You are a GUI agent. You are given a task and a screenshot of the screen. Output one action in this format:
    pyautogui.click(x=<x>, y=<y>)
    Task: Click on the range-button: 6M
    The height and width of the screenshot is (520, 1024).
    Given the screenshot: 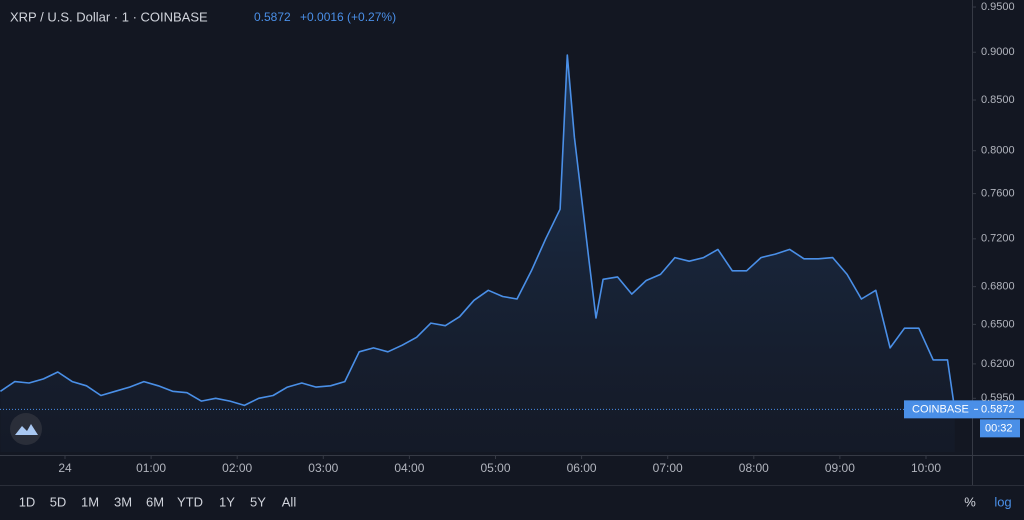 What is the action you would take?
    pyautogui.click(x=155, y=501)
    